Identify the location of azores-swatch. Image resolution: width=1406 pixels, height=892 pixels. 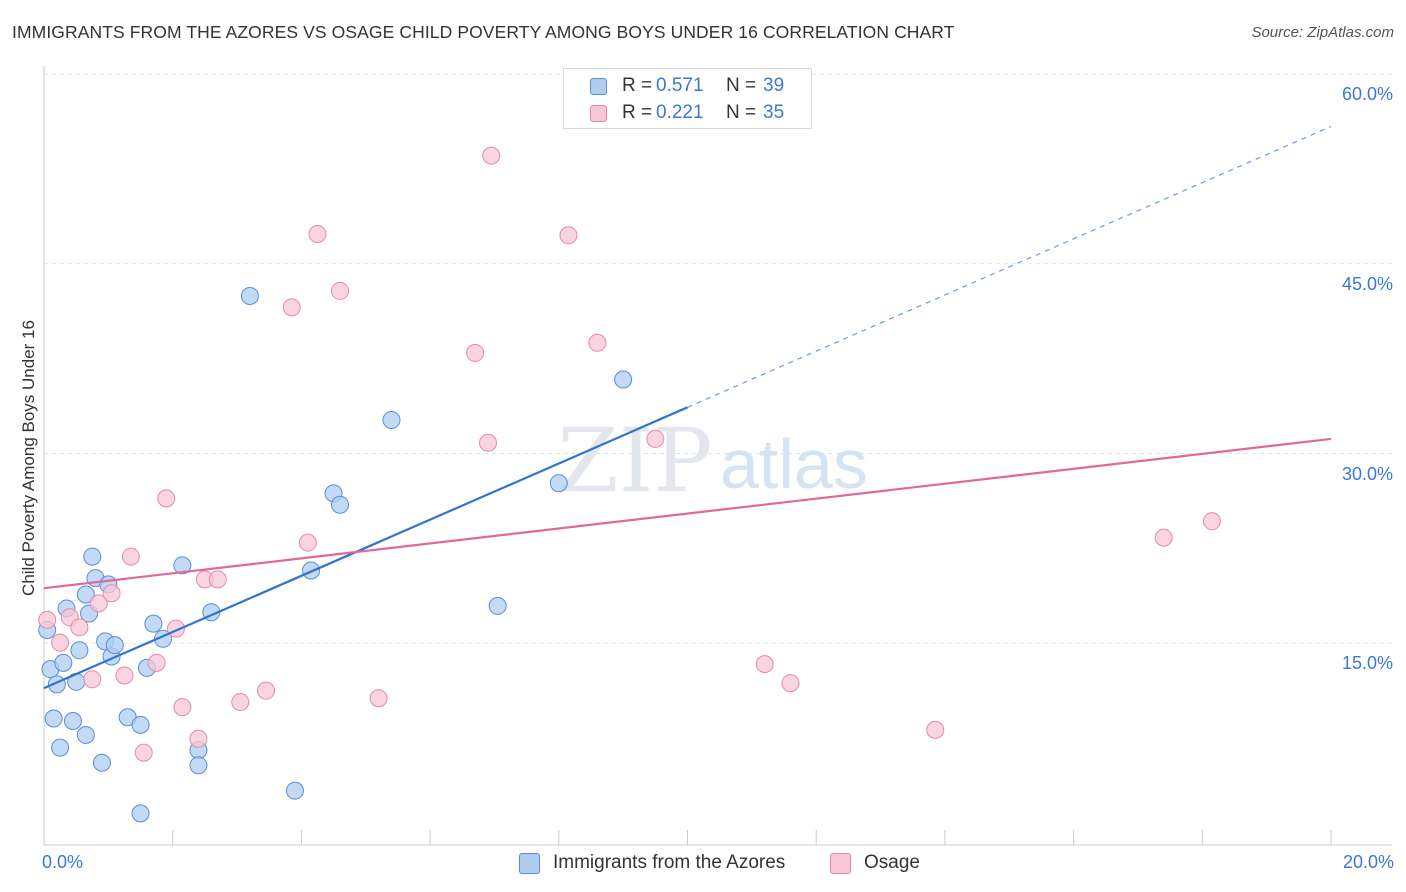
(598, 86).